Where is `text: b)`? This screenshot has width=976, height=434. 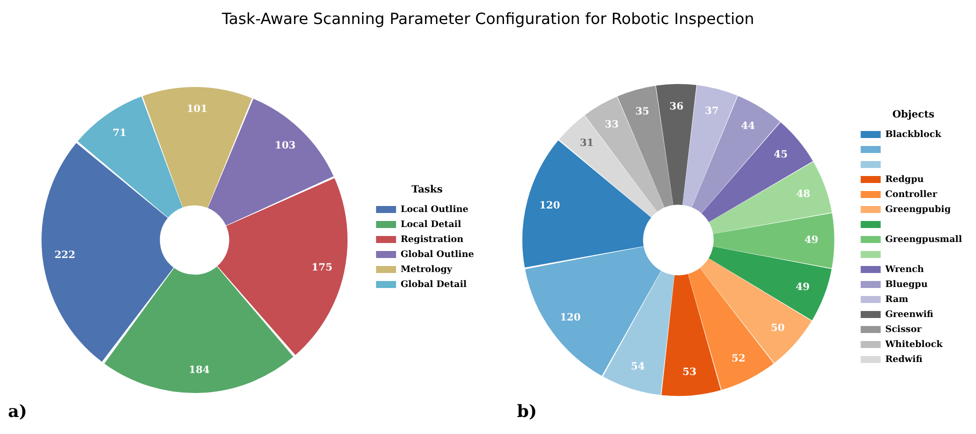 text: b) is located at coordinates (527, 412).